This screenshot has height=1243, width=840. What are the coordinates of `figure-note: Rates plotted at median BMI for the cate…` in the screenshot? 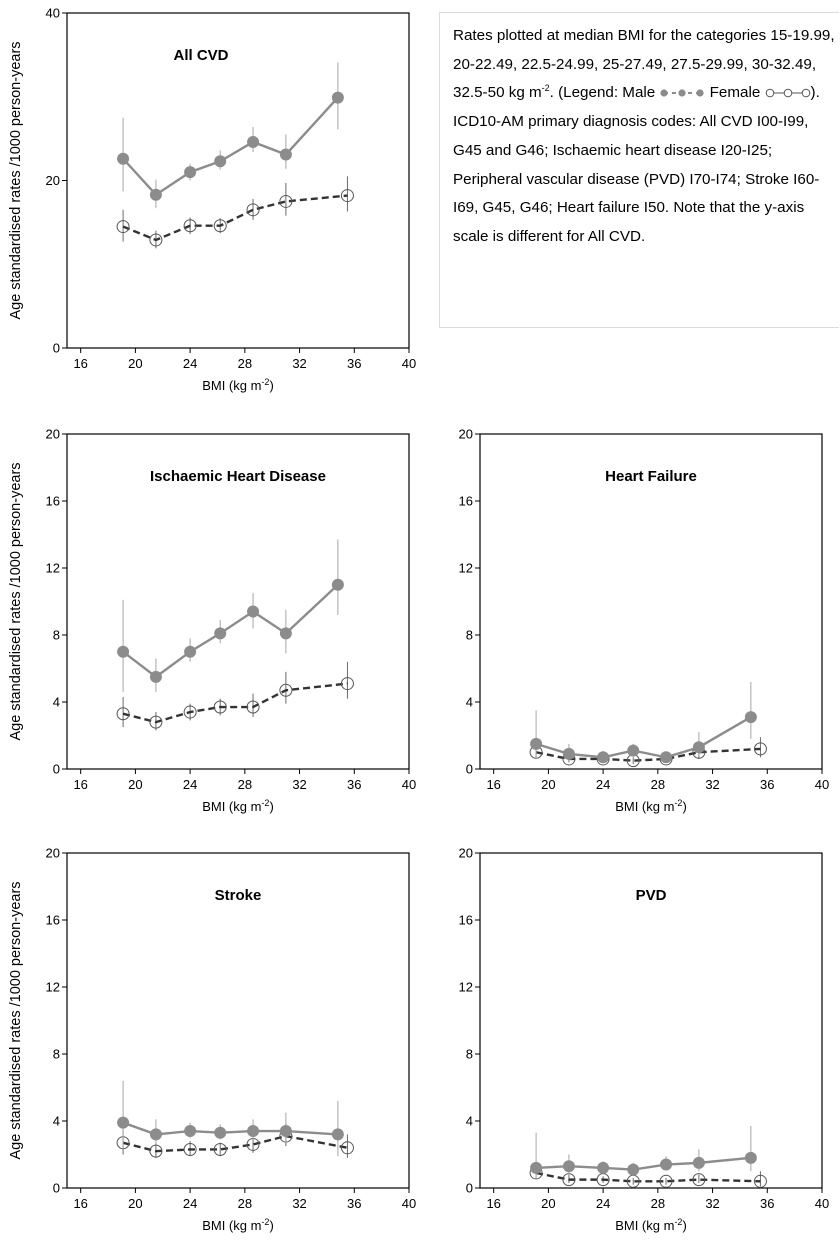 It's located at (639, 170).